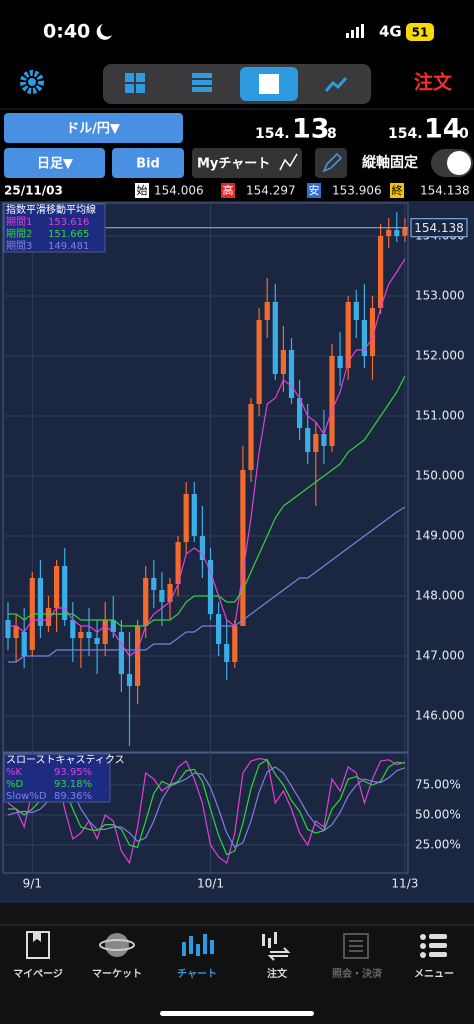 The height and width of the screenshot is (1024, 474). I want to click on settings-button, so click(32, 82).